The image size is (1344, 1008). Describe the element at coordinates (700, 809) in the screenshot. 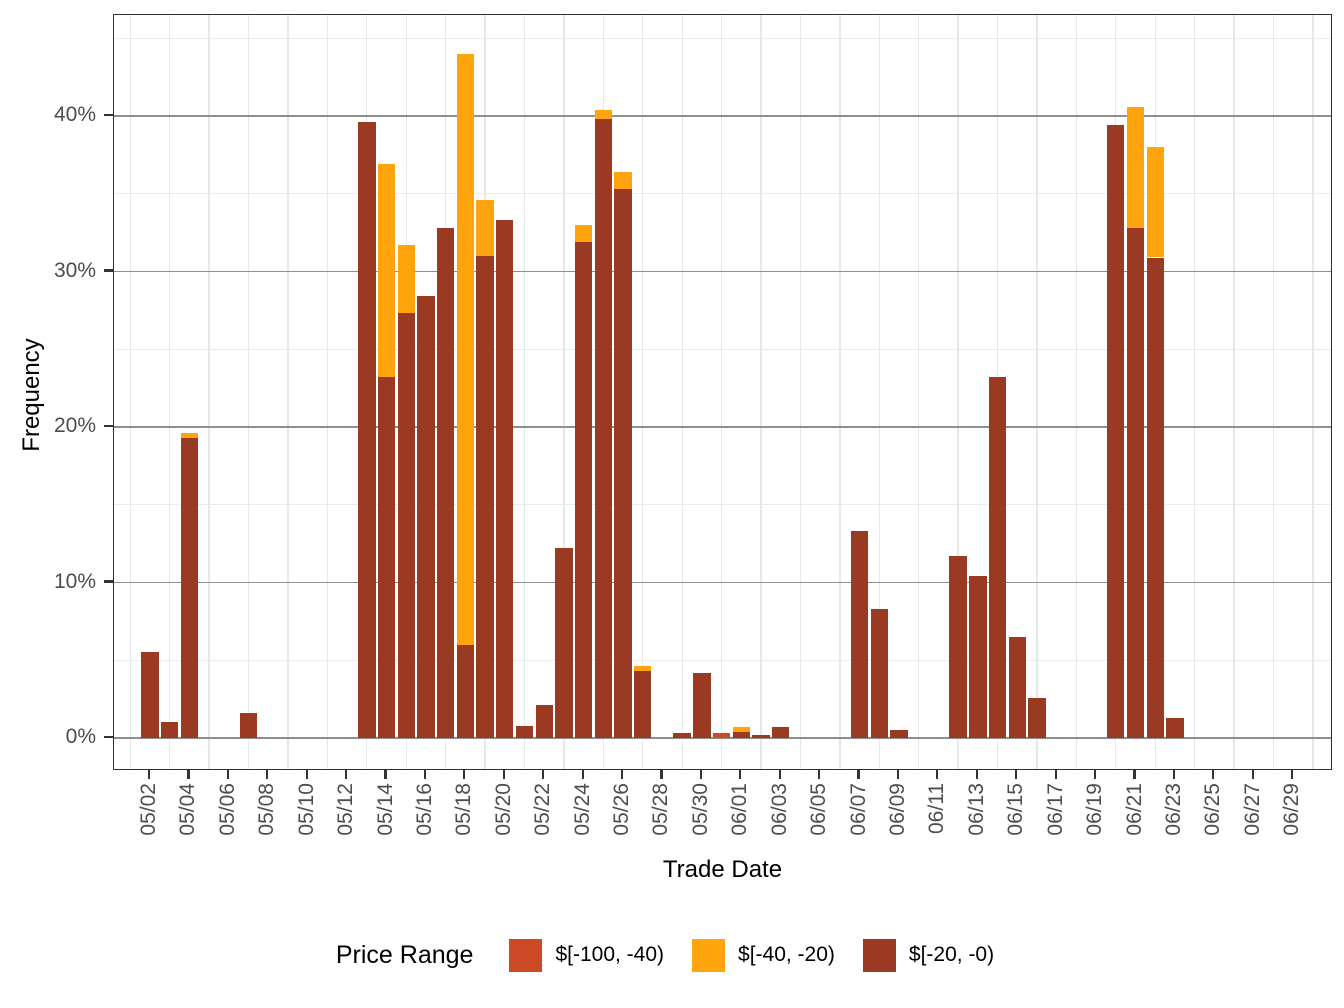

I see `x-tick-label: 05/30` at that location.